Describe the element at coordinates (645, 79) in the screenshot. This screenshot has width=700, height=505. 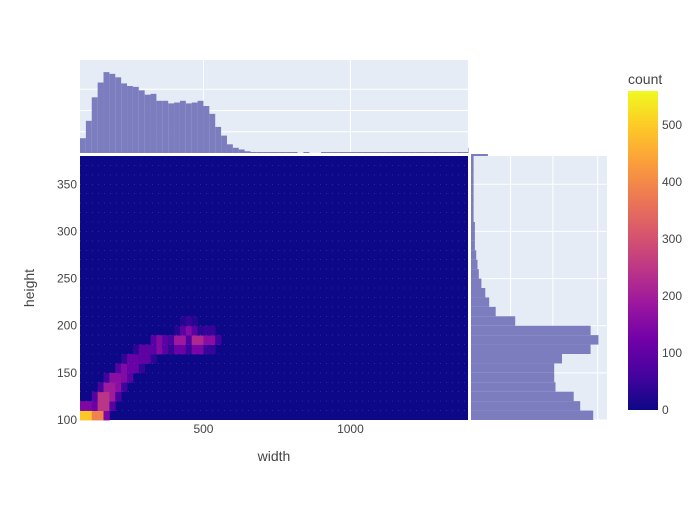
I see `colorbar-title: count` at that location.